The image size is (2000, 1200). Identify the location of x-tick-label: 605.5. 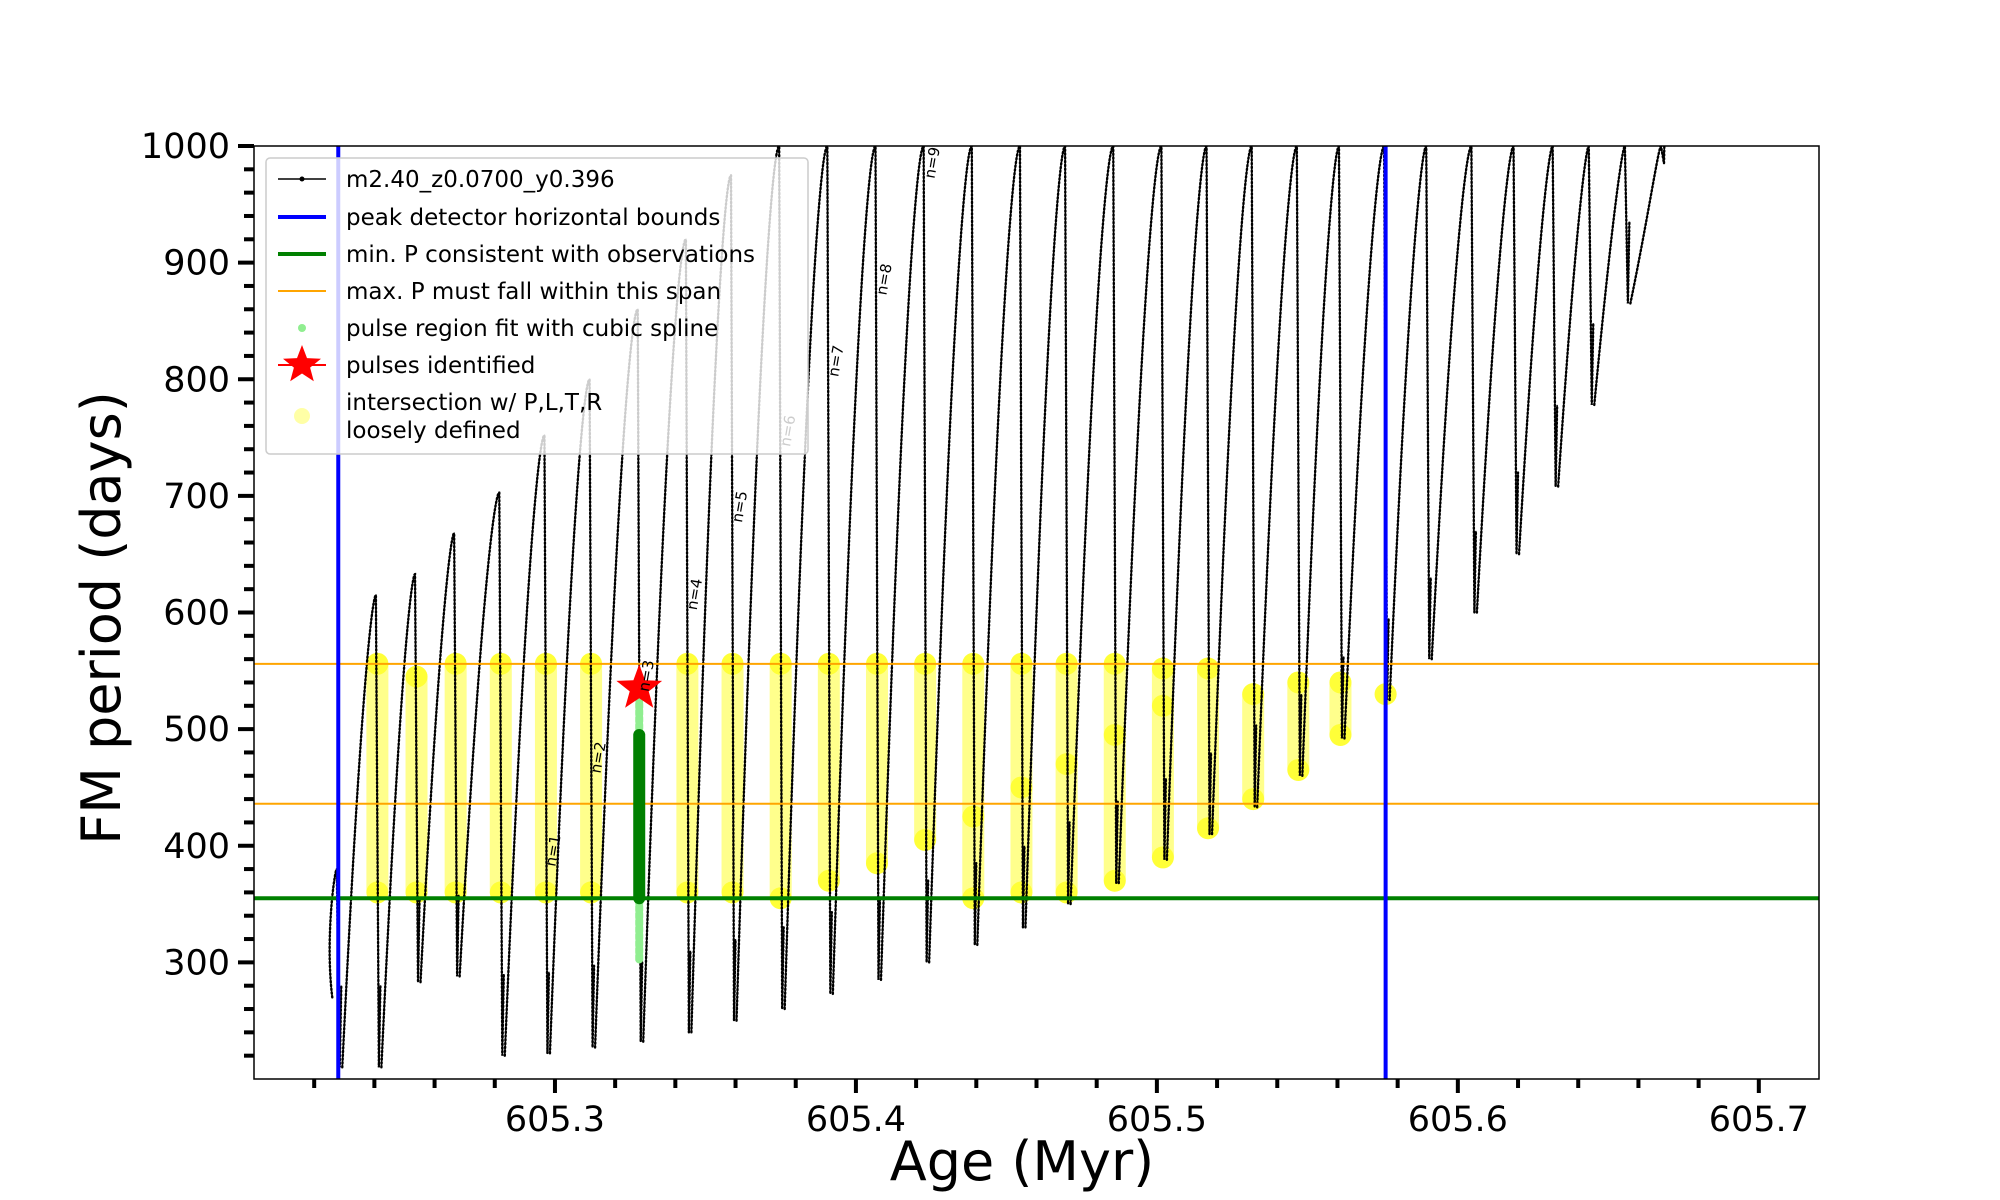
(1157, 1120).